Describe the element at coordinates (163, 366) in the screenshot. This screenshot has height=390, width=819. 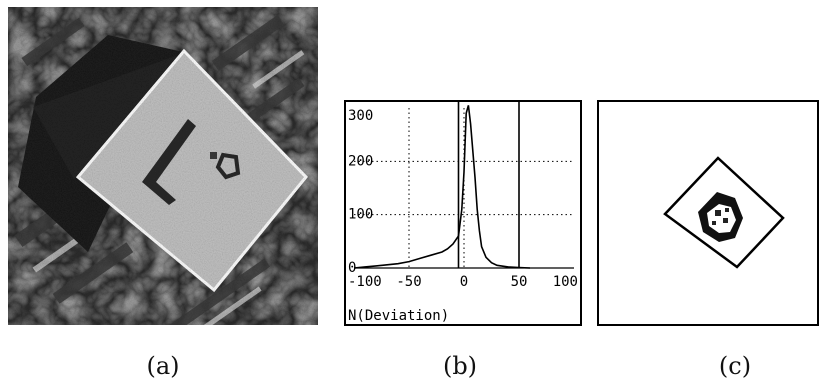
I see `caption-a: (a)` at that location.